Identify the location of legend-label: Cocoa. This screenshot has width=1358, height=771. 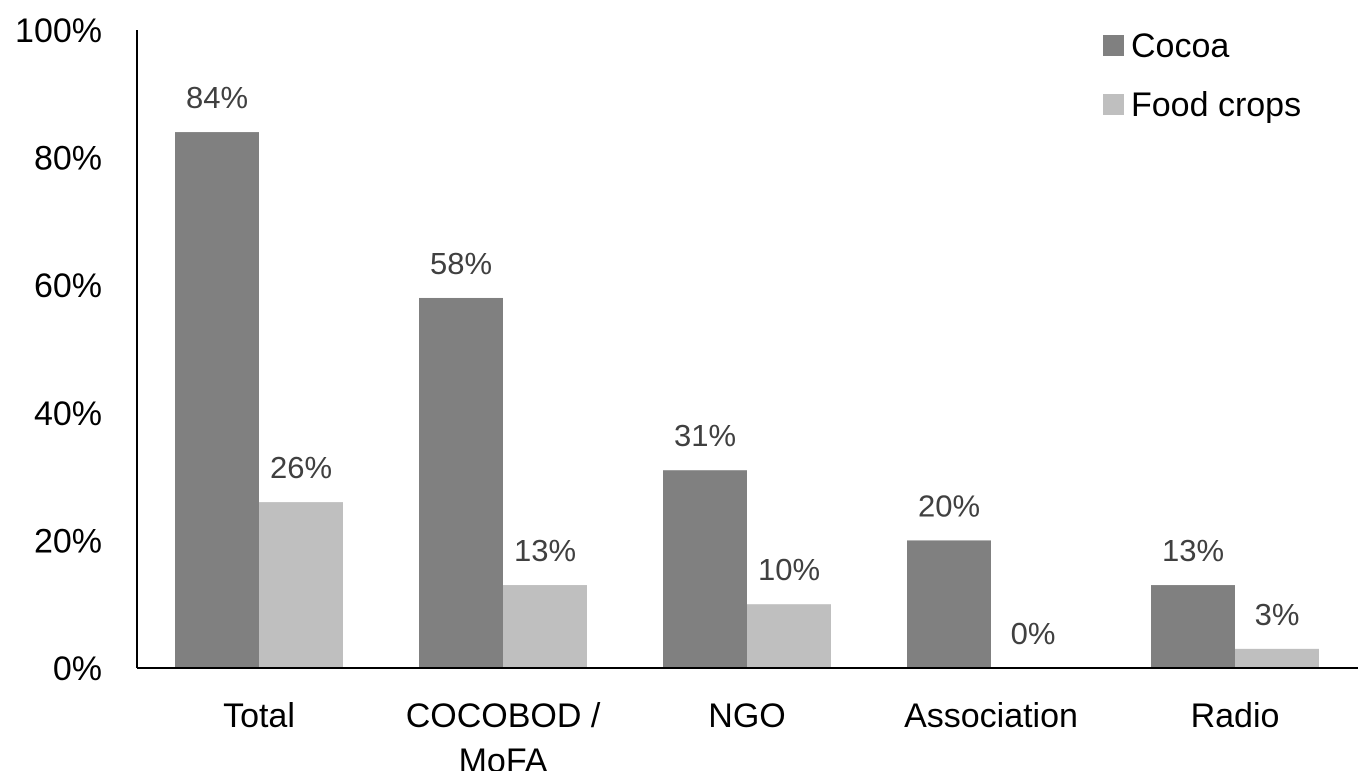
(1180, 46).